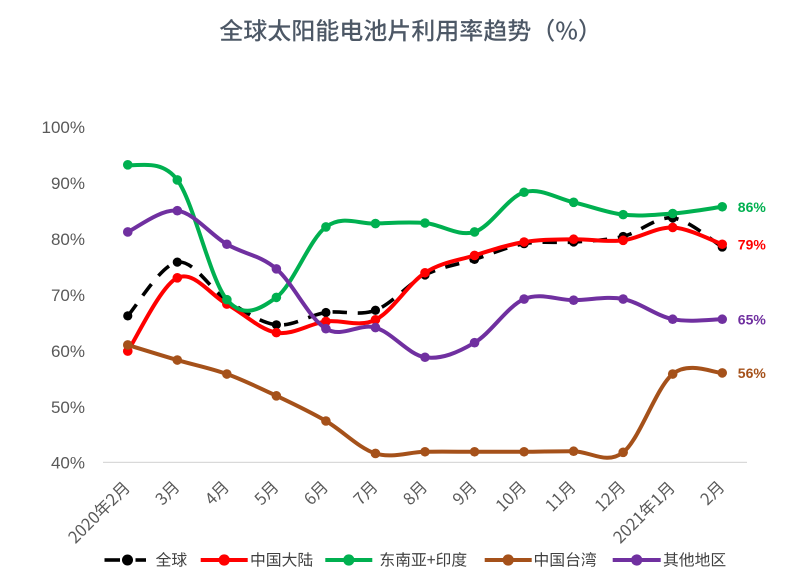  What do you see at coordinates (68, 183) in the screenshot?
I see `svg-text: 90%` at bounding box center [68, 183].